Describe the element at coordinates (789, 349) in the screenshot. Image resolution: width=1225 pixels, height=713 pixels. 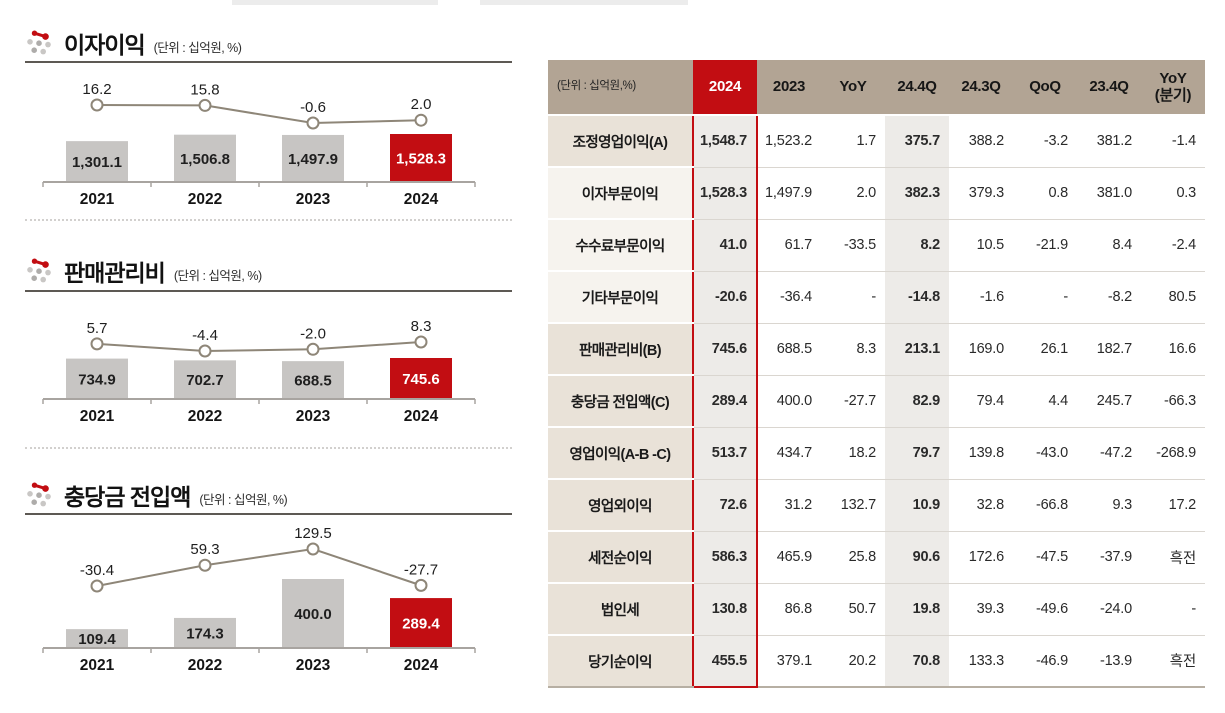
I see `cell: 688.5` at that location.